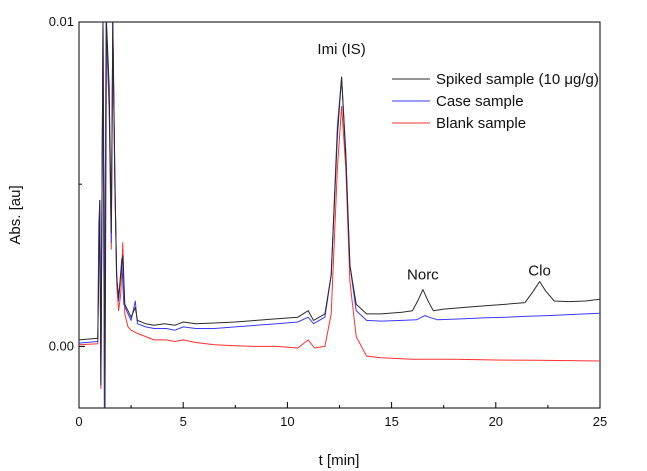 The image size is (647, 471). I want to click on legend-label: Blank sample, so click(481, 123).